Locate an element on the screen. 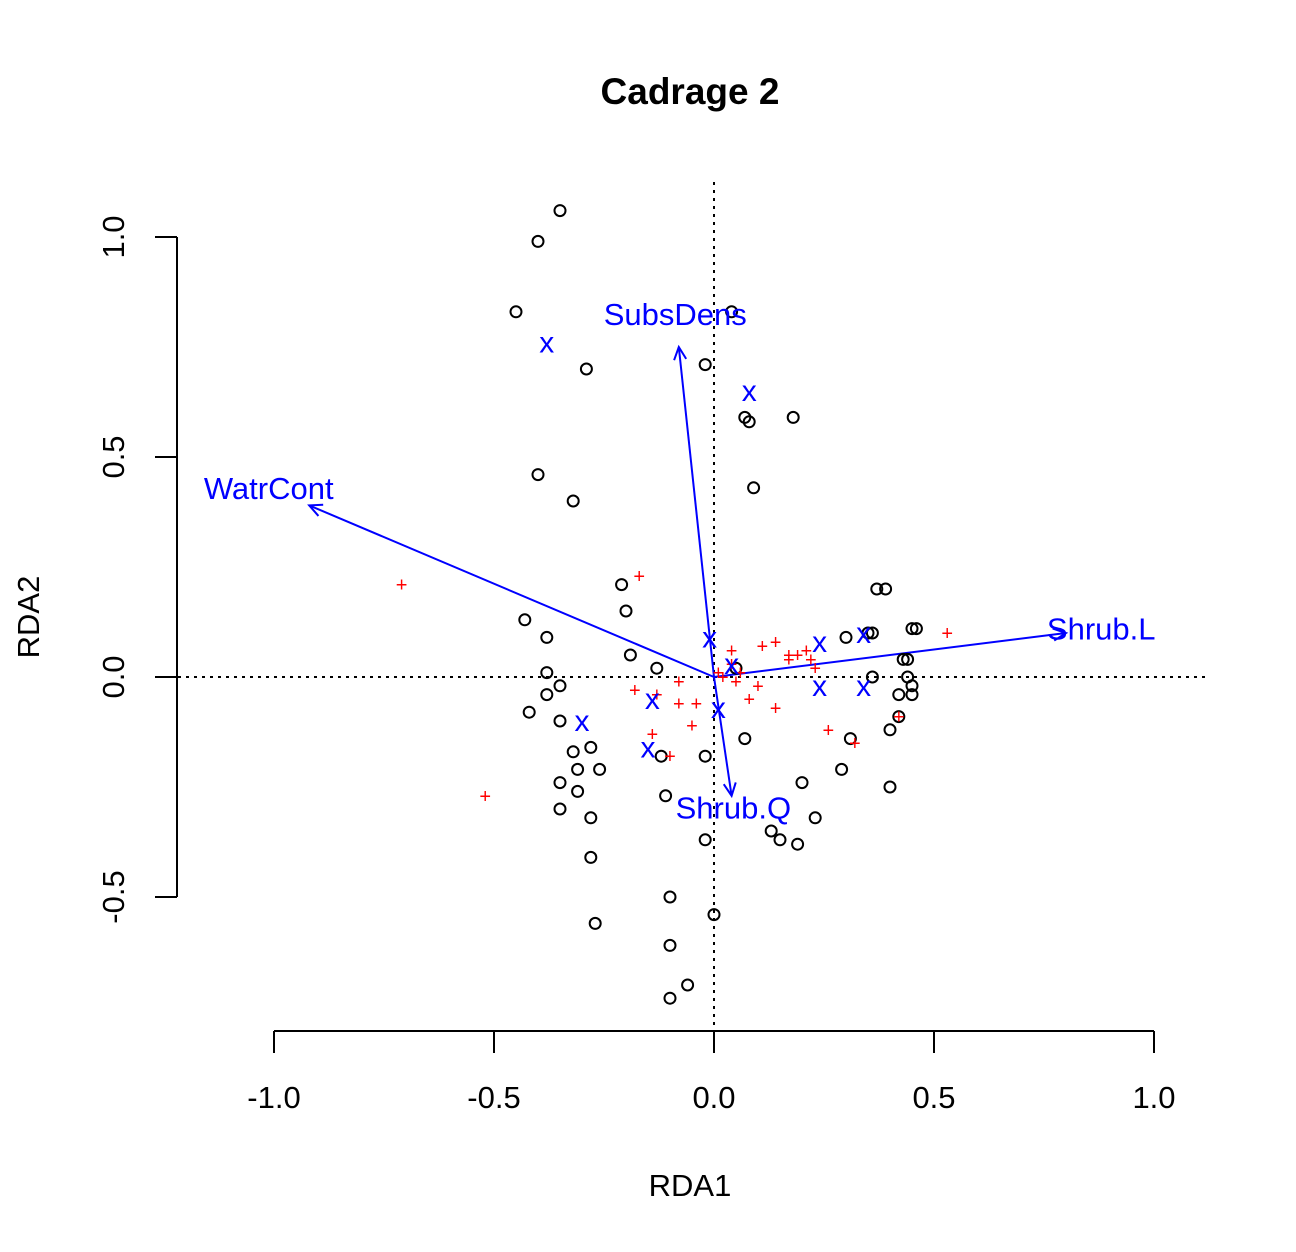  x-axis-label: RDA1 is located at coordinates (690, 1185).